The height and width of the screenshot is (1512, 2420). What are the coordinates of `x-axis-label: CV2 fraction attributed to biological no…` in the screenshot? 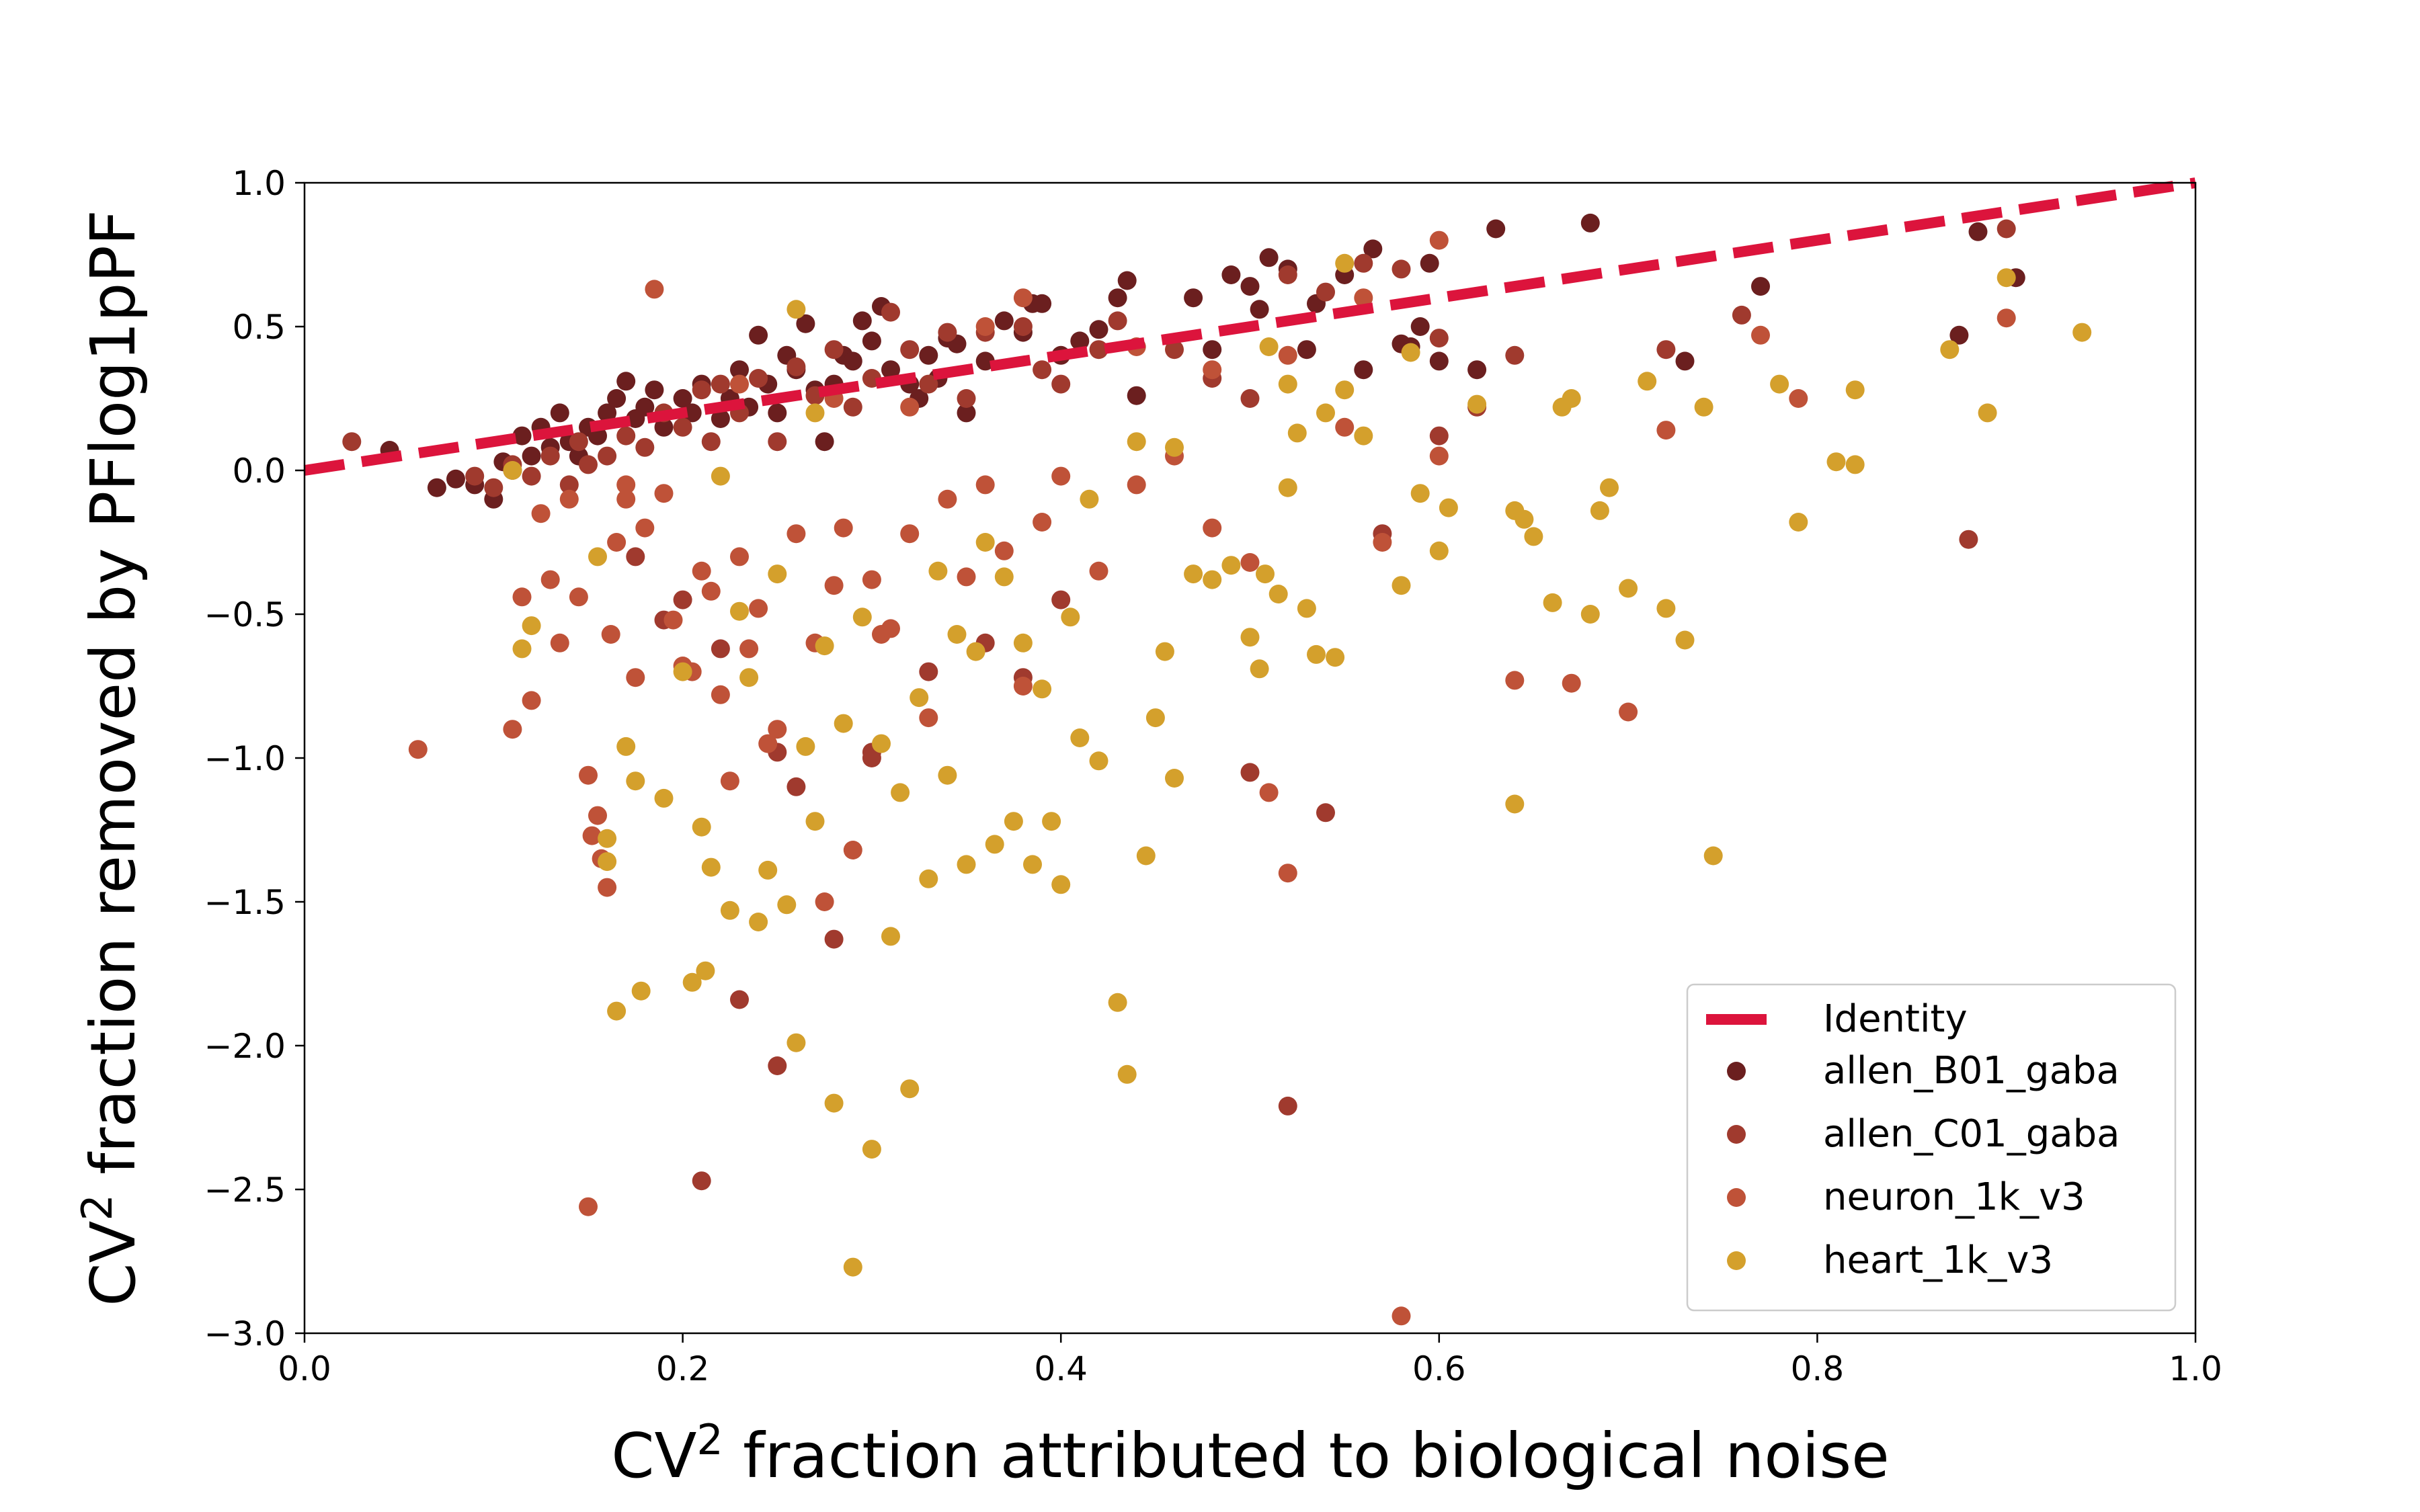 It's located at (1250, 1453).